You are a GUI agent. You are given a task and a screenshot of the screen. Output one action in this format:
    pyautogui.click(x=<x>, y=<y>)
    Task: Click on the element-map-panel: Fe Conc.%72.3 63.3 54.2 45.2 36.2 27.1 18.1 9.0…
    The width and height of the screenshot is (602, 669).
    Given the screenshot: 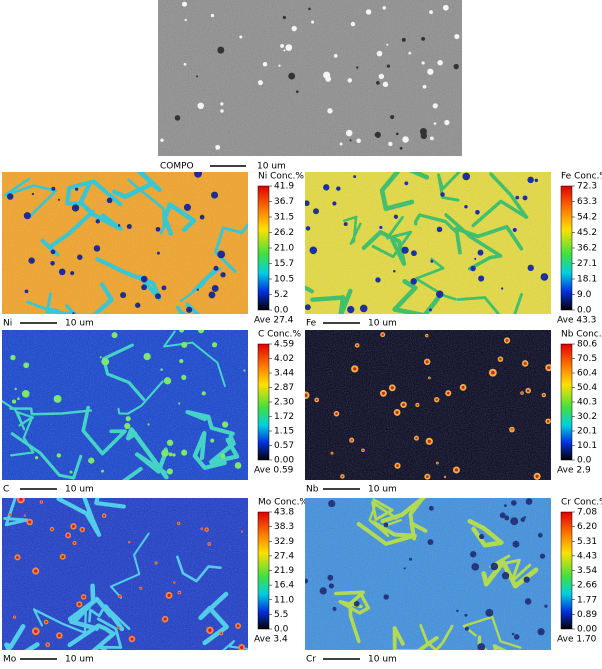 What is the action you would take?
    pyautogui.click(x=453, y=250)
    